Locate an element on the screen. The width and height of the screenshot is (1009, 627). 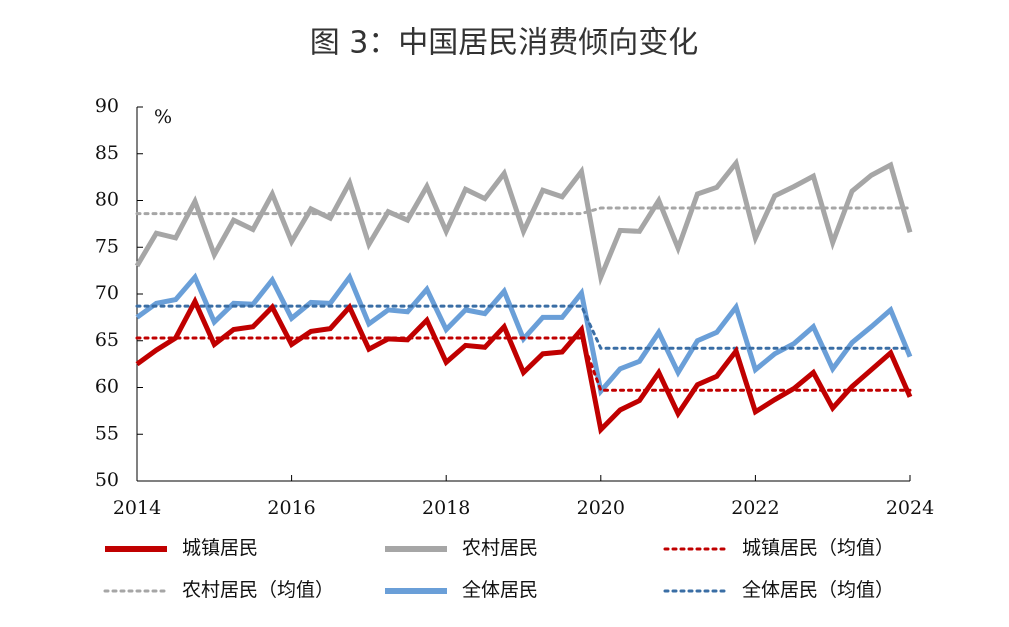
y-tick-label: 80 is located at coordinates (107, 200).